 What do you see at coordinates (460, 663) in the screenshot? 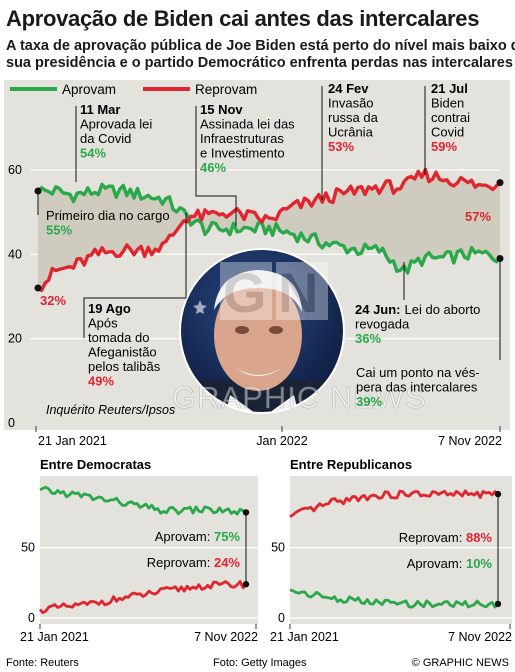
I see `footer-brand: © GRAPHIC NEWS` at bounding box center [460, 663].